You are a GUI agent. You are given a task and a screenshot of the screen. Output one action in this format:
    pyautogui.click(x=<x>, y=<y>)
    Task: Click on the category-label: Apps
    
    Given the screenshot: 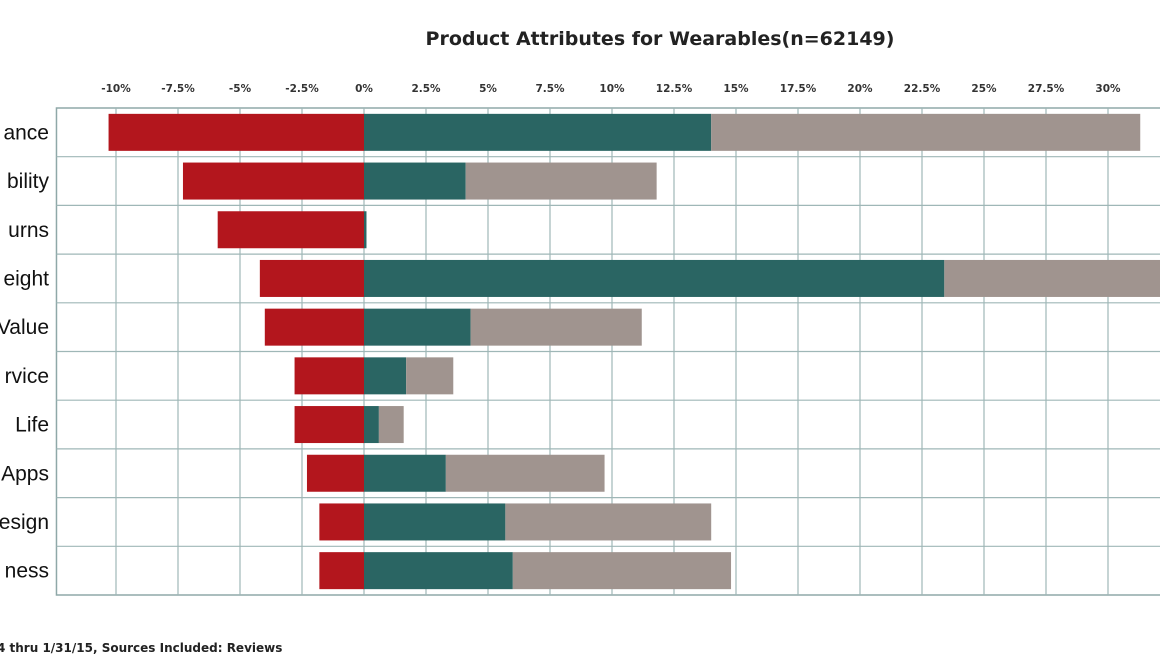 What is the action you would take?
    pyautogui.click(x=25, y=473)
    